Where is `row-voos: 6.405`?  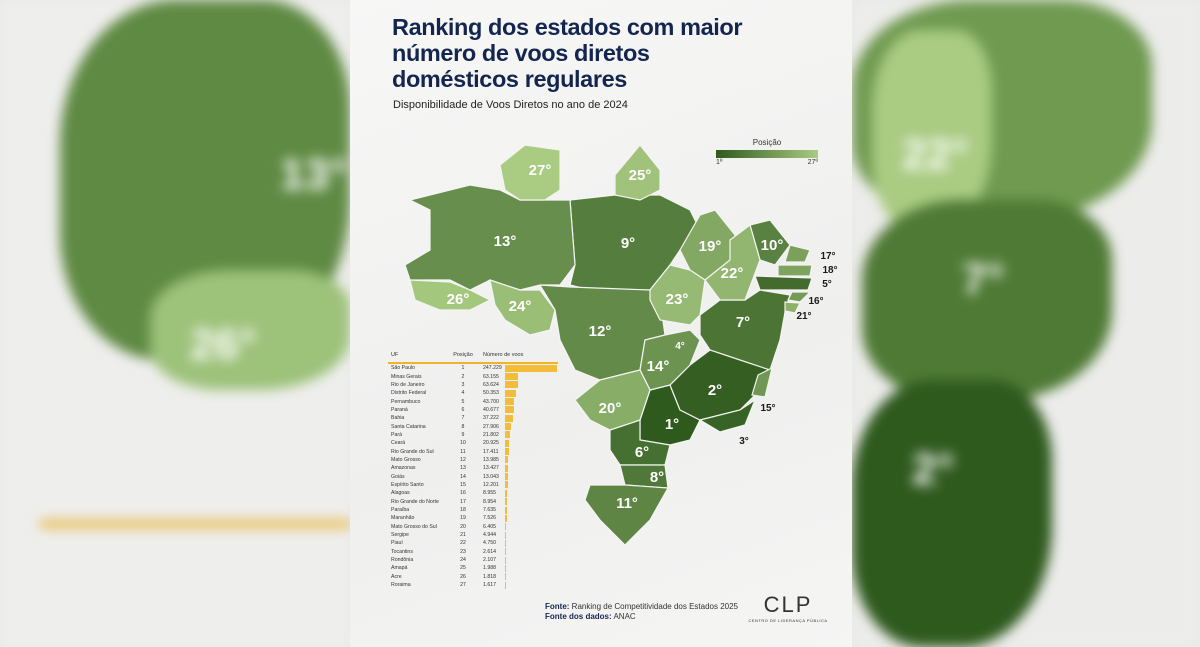 row-voos: 6.405 is located at coordinates (489, 526).